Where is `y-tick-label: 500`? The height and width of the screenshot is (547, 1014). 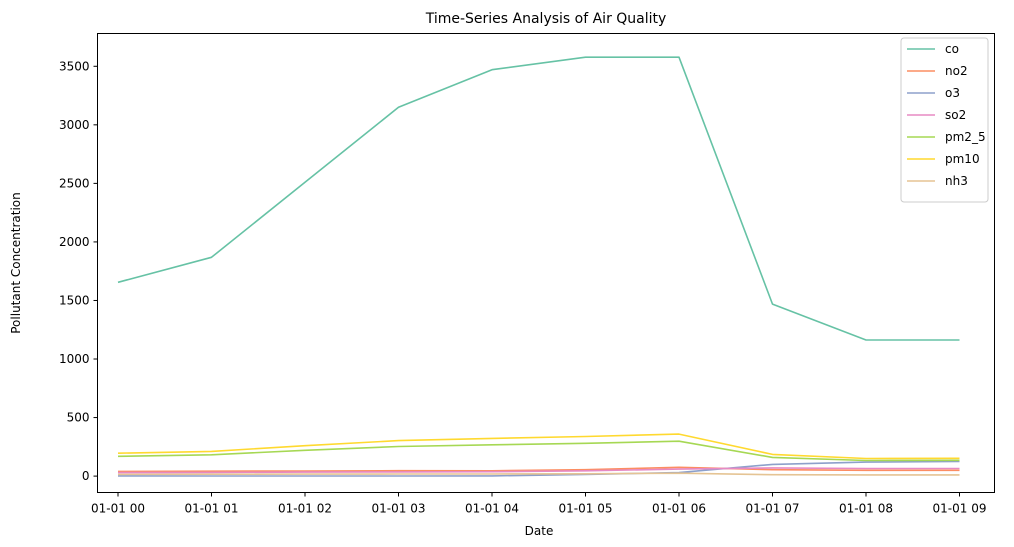
y-tick-label: 500 is located at coordinates (78, 418).